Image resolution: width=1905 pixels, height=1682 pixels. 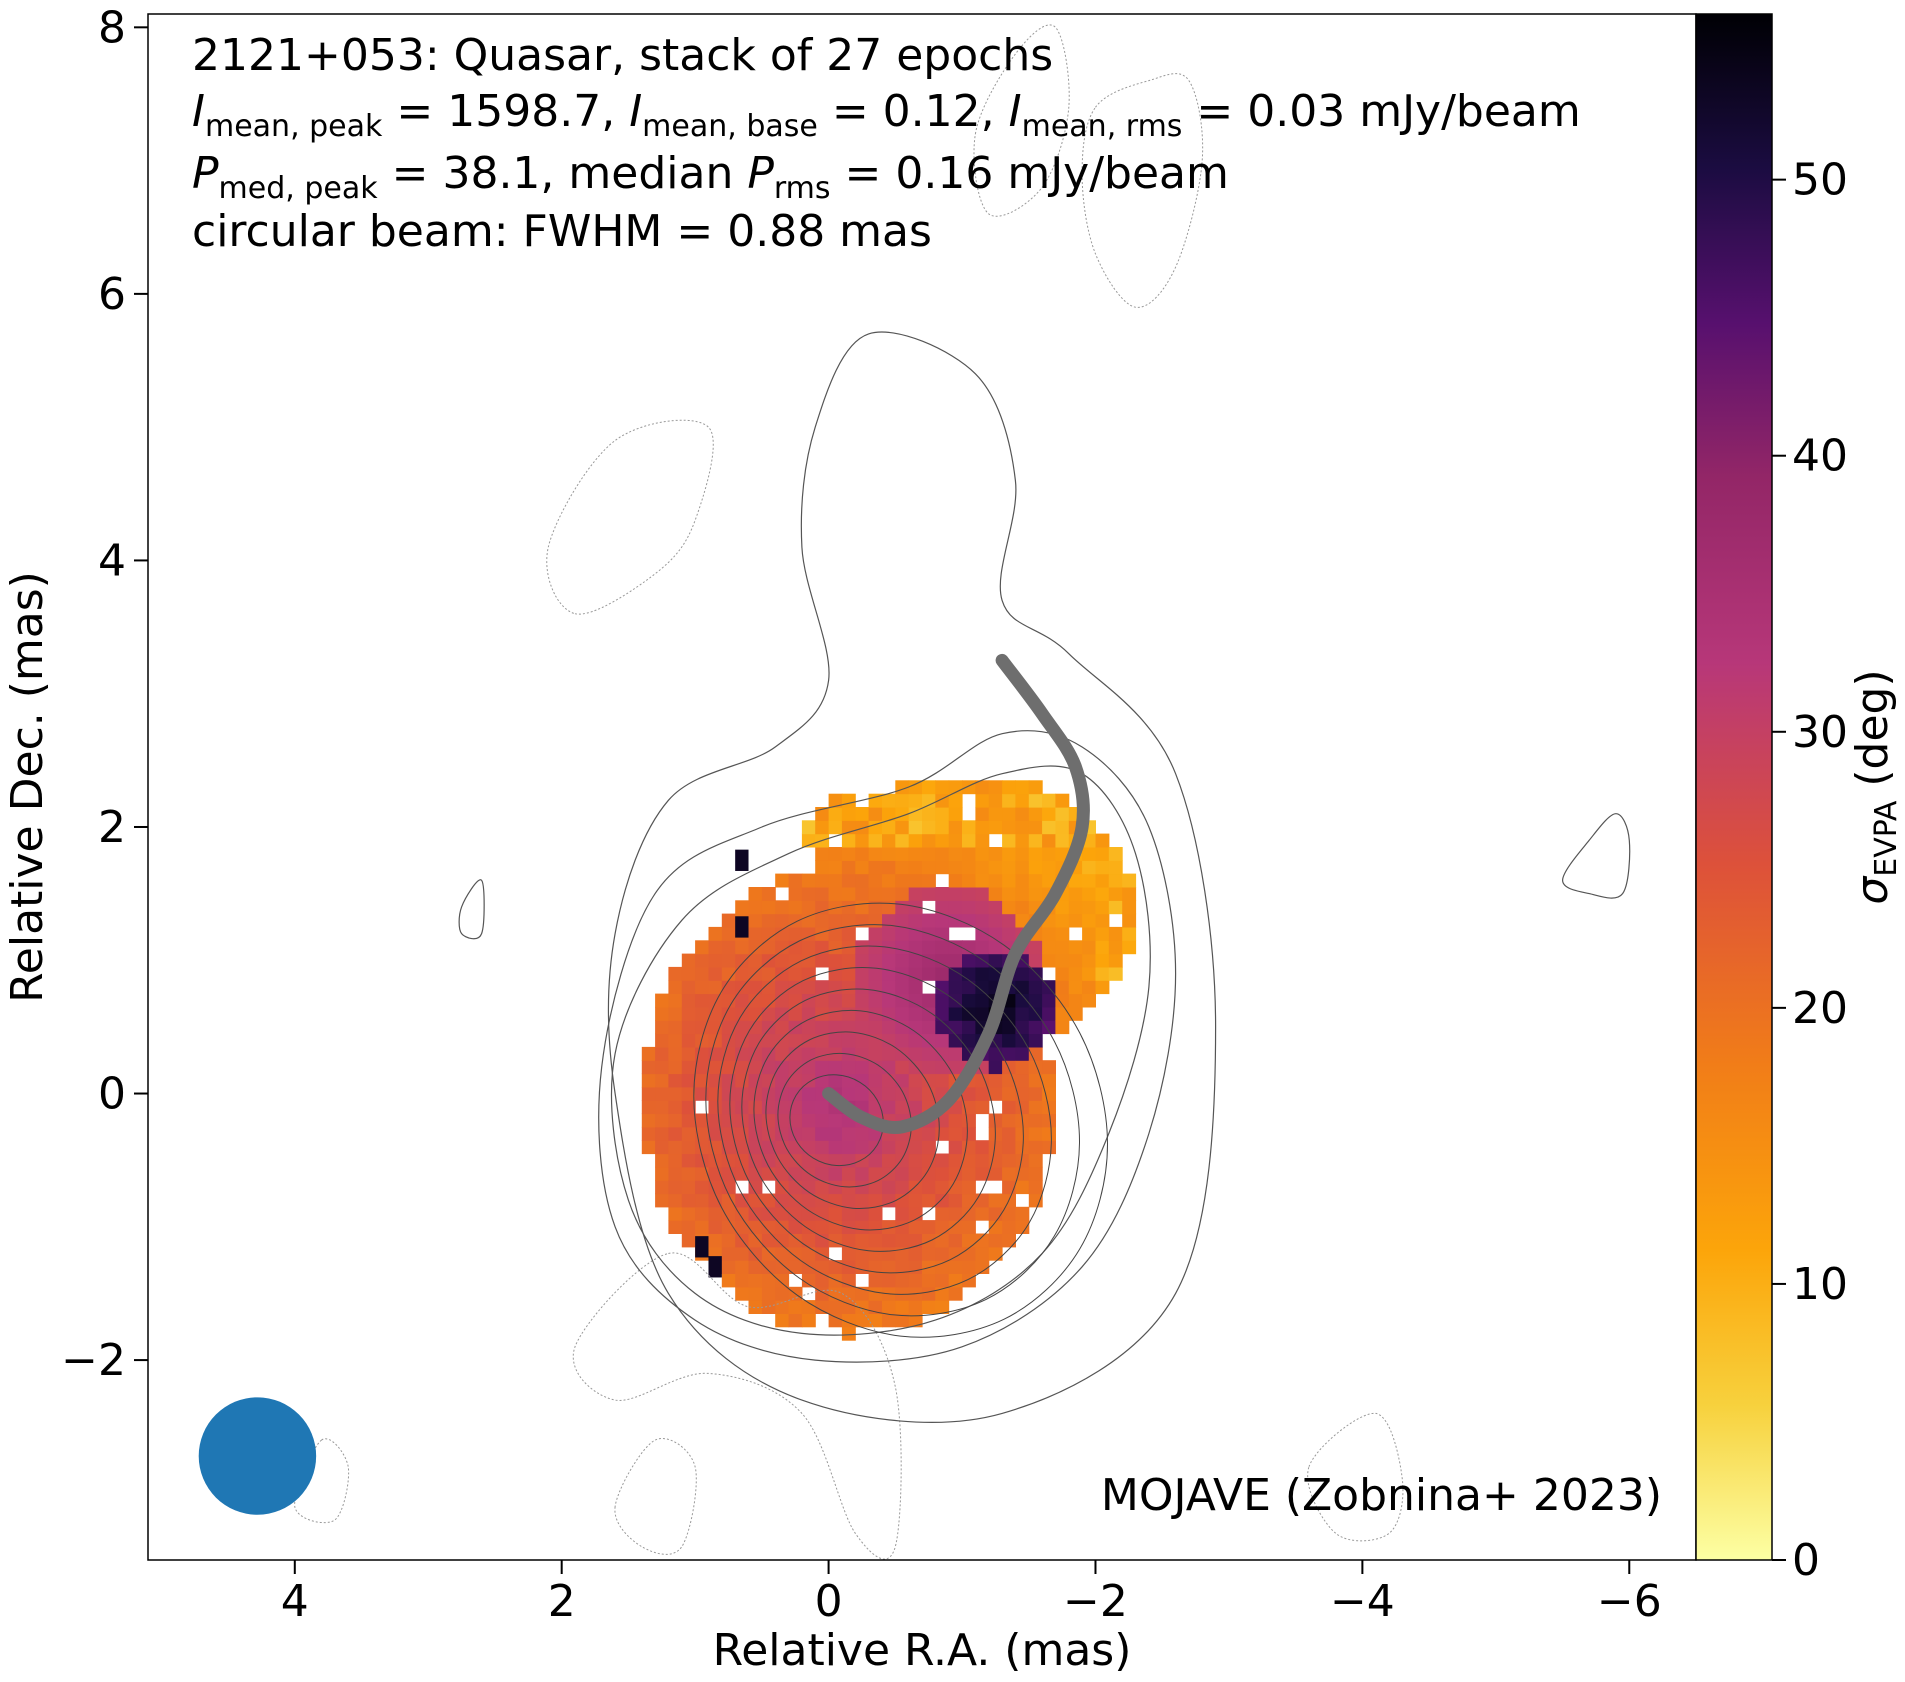 I want to click on colorbar: 0 10 20 30 40 50 σEVPA (deg), so click(x=1799, y=799).